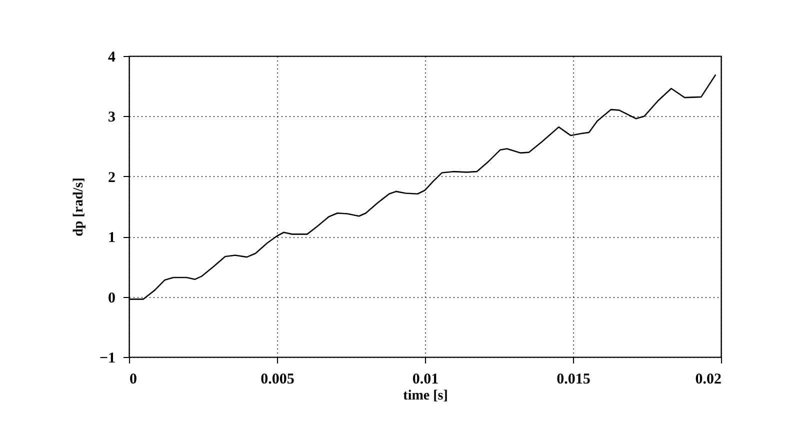 The image size is (789, 447). I want to click on y-tick-label: 1, so click(112, 238).